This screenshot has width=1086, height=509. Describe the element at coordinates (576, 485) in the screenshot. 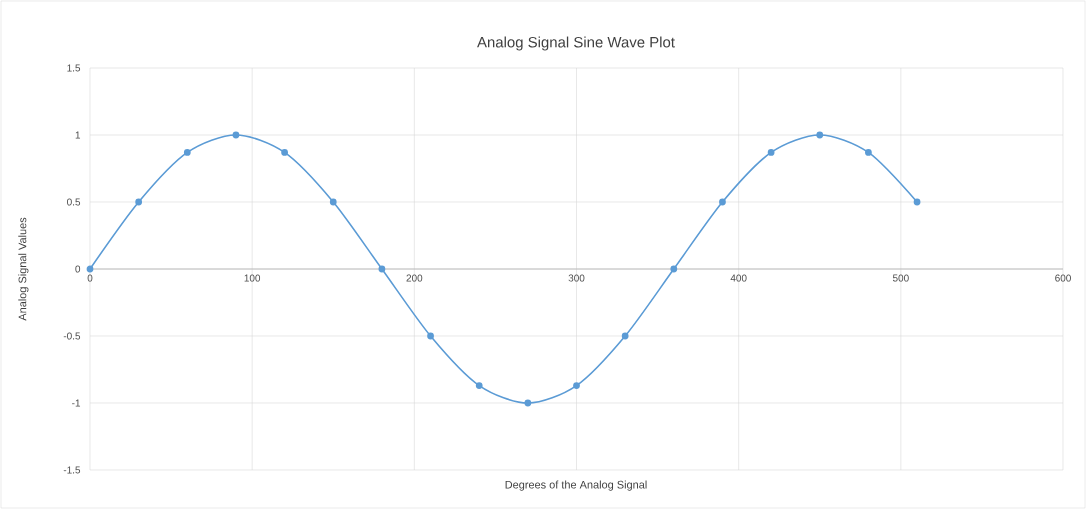

I see `x-axis-title: Degrees of the Analog Signal` at that location.